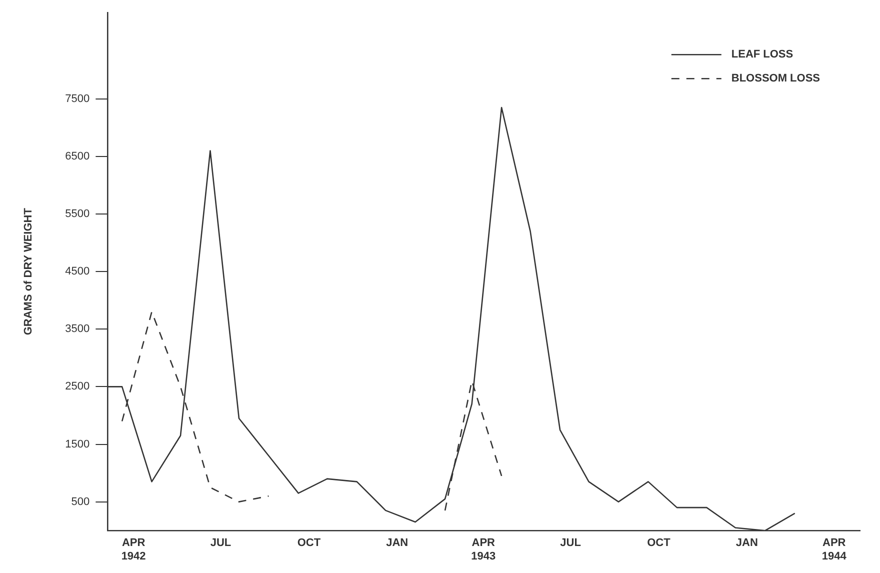  What do you see at coordinates (762, 54) in the screenshot?
I see `legend-label: LEAF LOSS` at bounding box center [762, 54].